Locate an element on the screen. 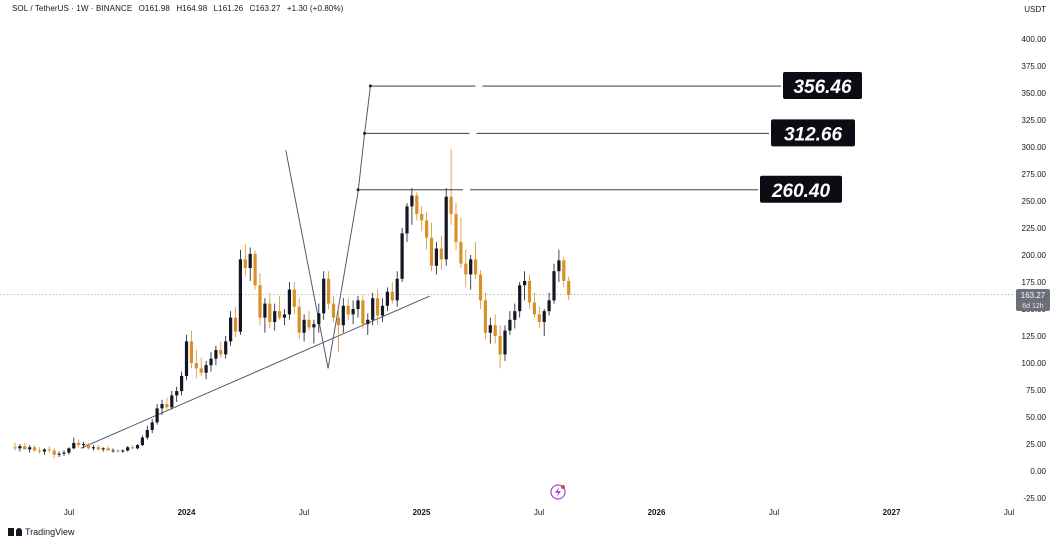 The image size is (1063, 547). ohlc-open: O161.98 is located at coordinates (154, 8).